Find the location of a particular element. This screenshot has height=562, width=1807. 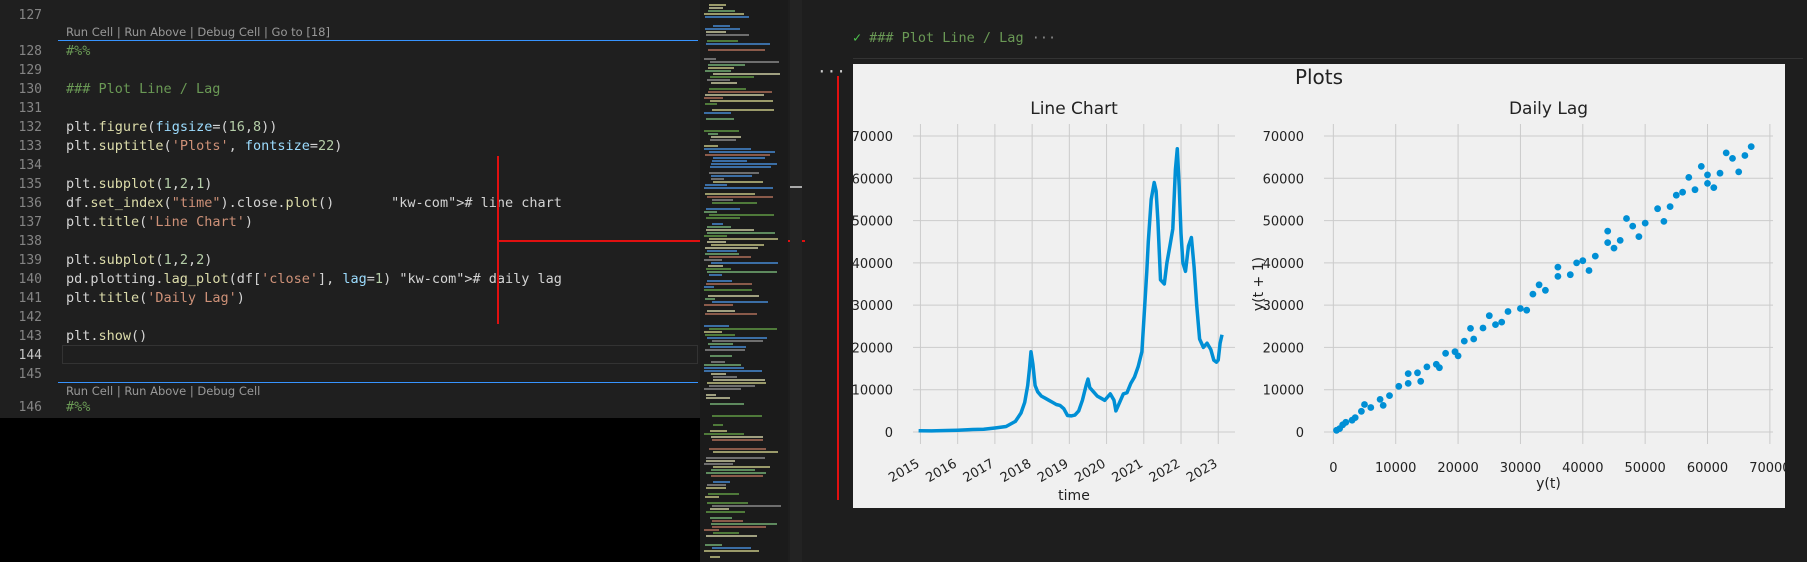

line-number: 146 is located at coordinates (30, 407).